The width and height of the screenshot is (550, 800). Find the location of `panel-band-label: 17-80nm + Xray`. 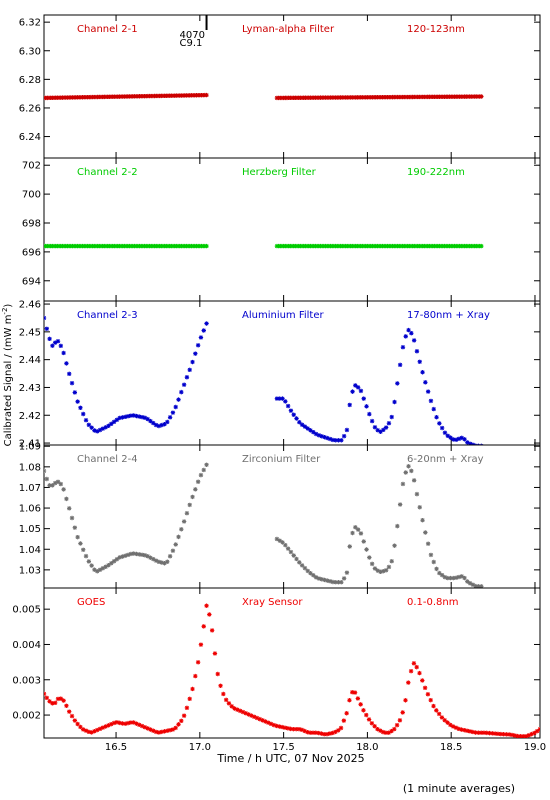

panel-band-label: 17-80nm + Xray is located at coordinates (448, 315).